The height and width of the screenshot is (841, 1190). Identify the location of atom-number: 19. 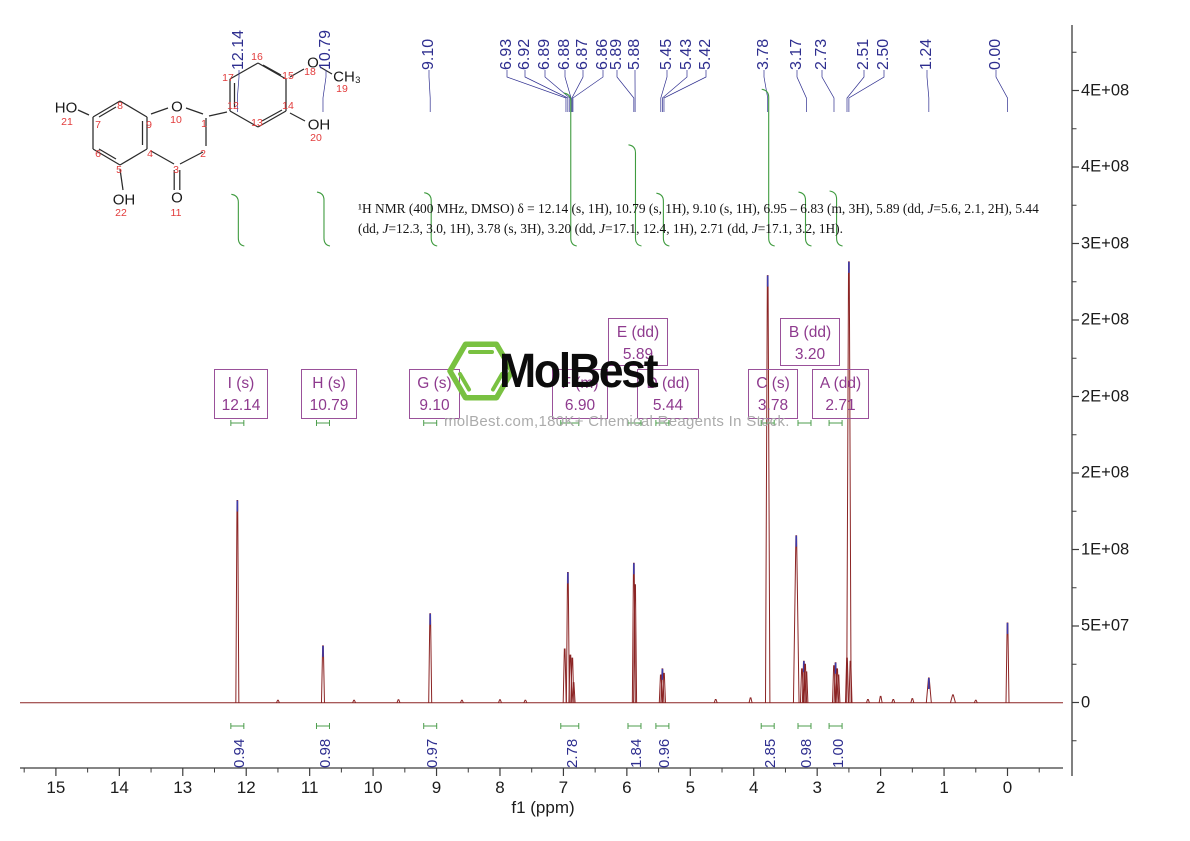
(342, 89).